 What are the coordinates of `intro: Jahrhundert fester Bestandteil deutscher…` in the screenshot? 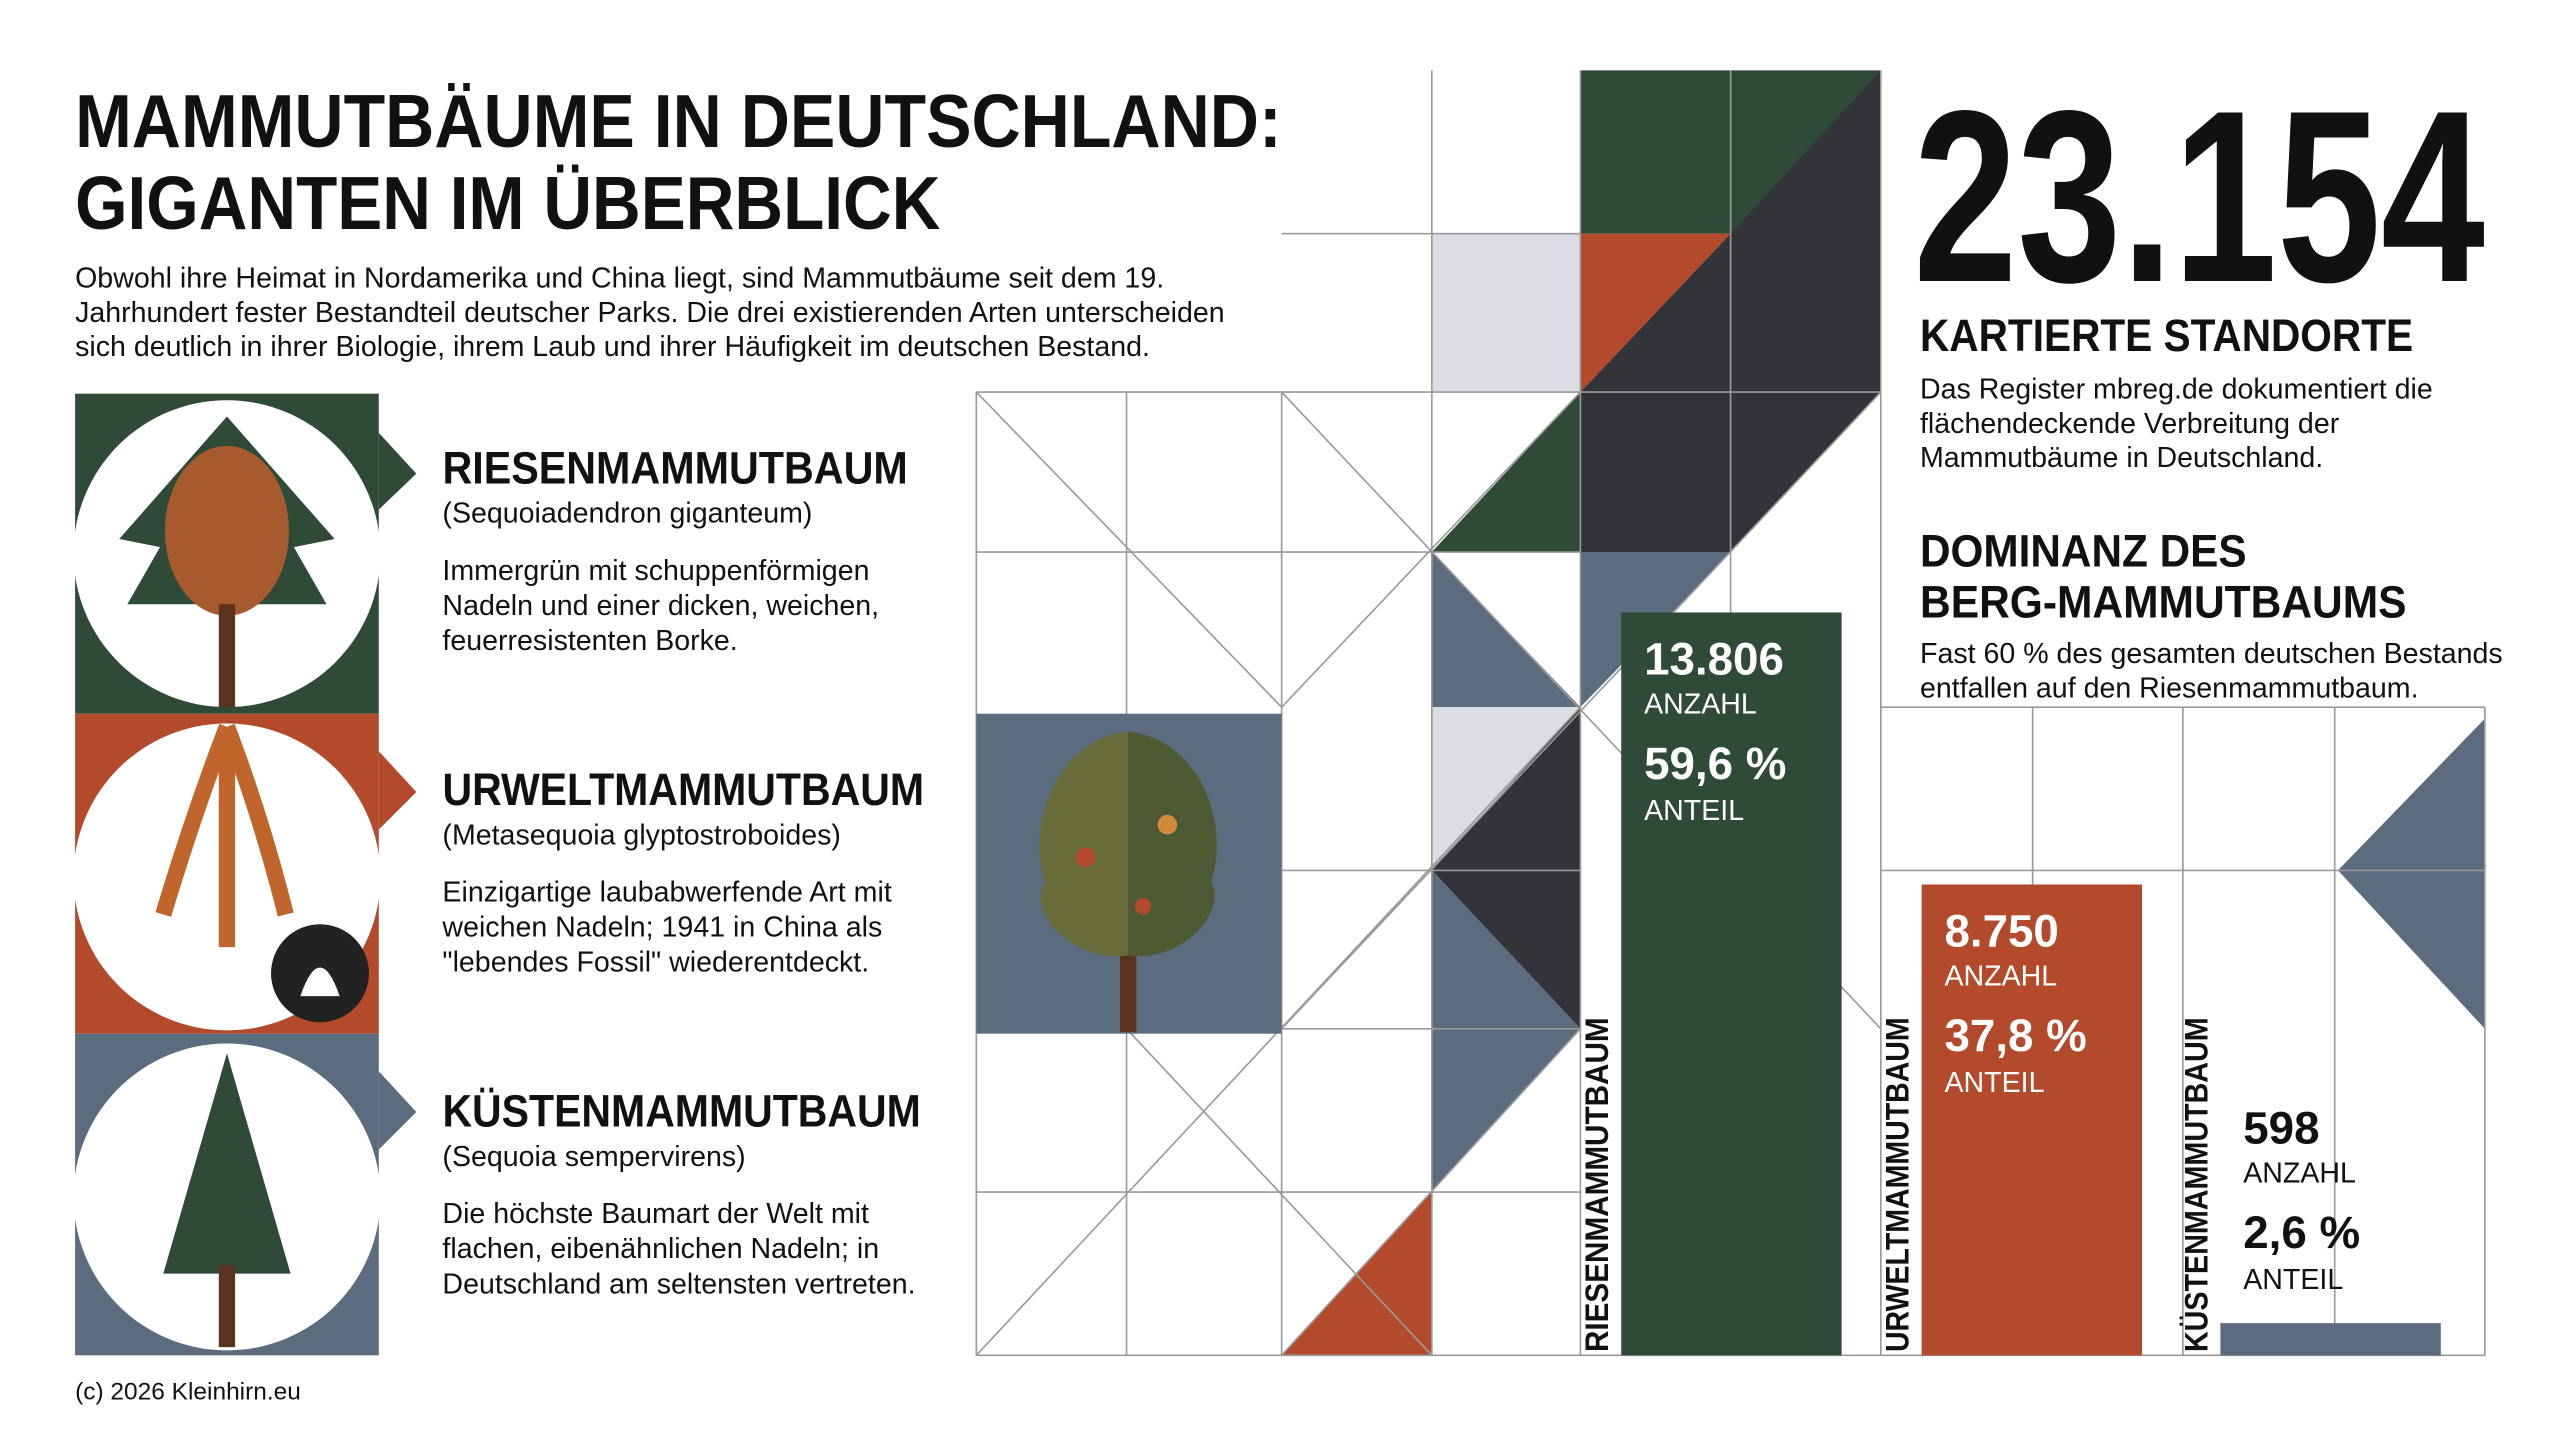 It's located at (650, 313).